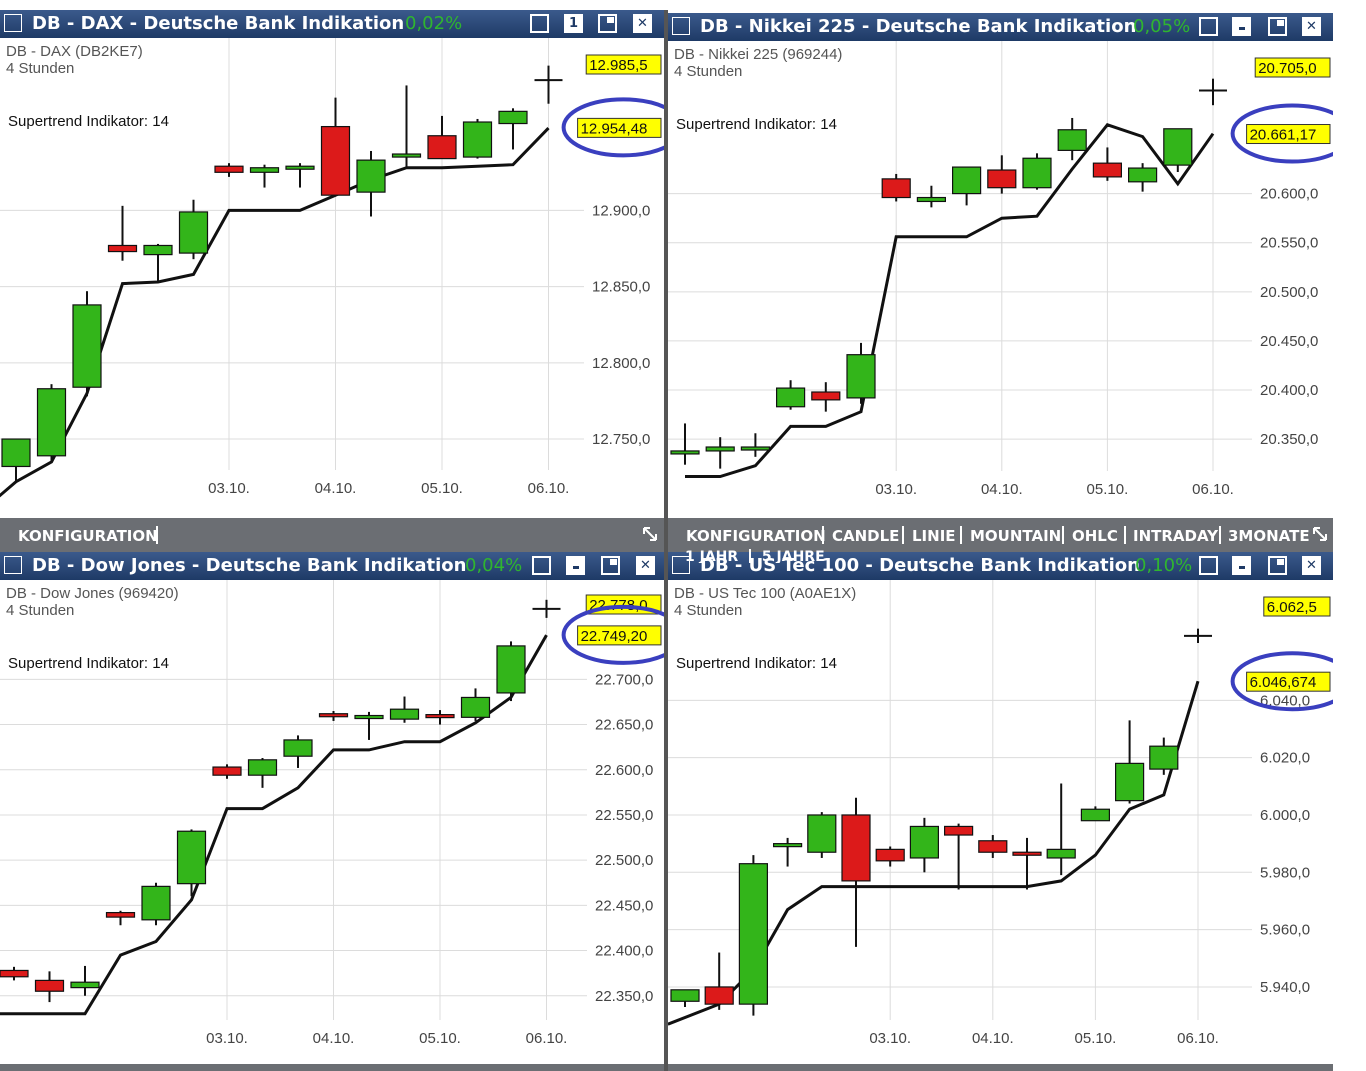 The height and width of the screenshot is (1071, 1366). What do you see at coordinates (624, 770) in the screenshot?
I see `y-tick-label: 22.600,0` at bounding box center [624, 770].